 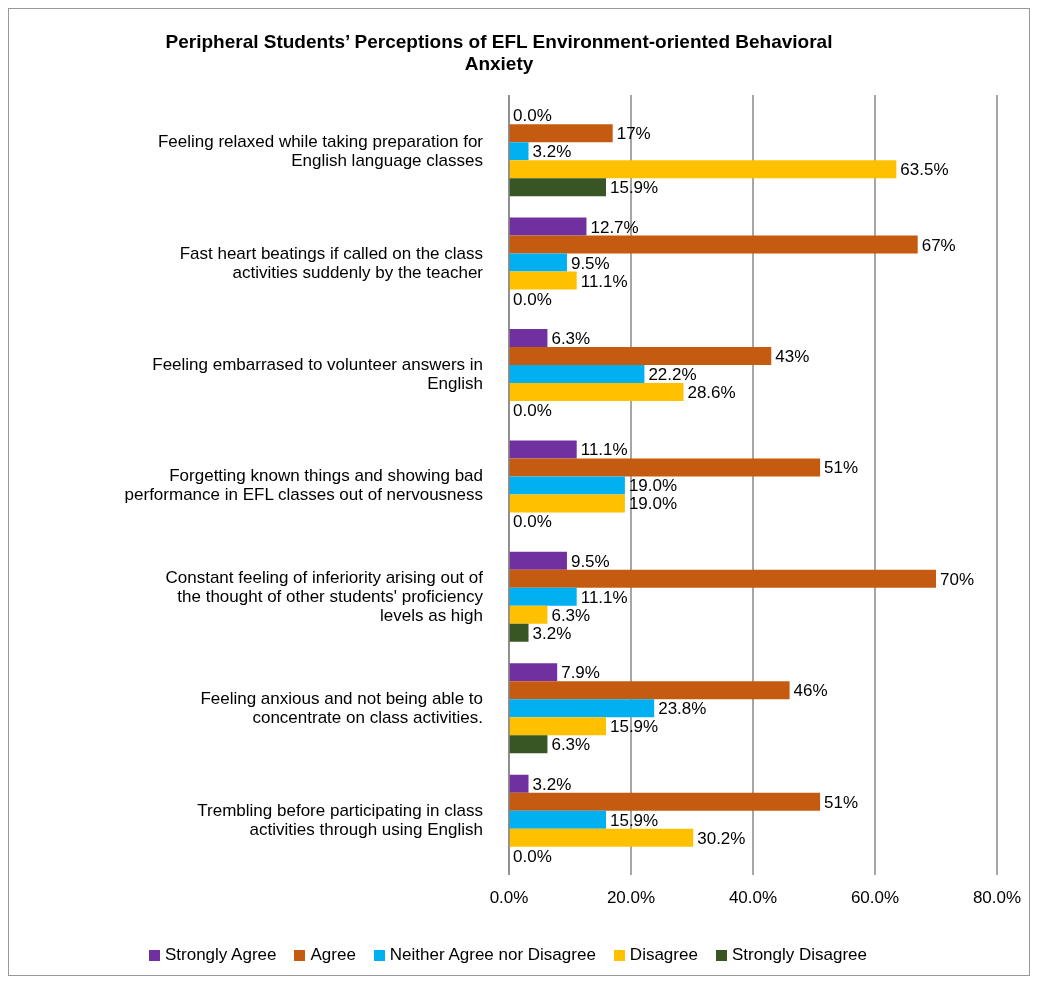 I want to click on data-label: 63.5%, so click(x=924, y=170).